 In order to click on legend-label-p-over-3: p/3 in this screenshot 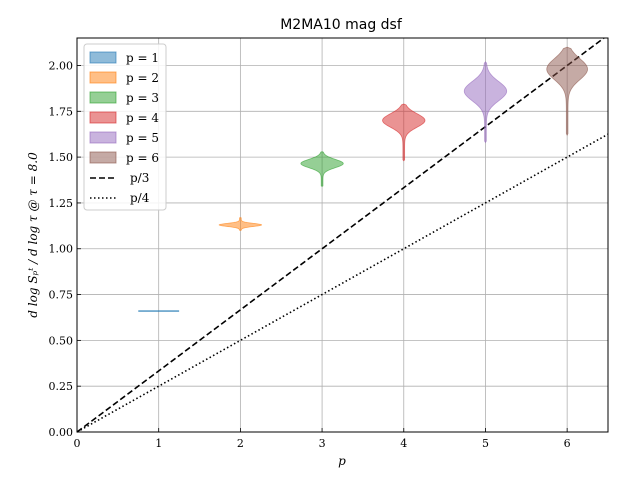, I will do `click(139, 178)`.